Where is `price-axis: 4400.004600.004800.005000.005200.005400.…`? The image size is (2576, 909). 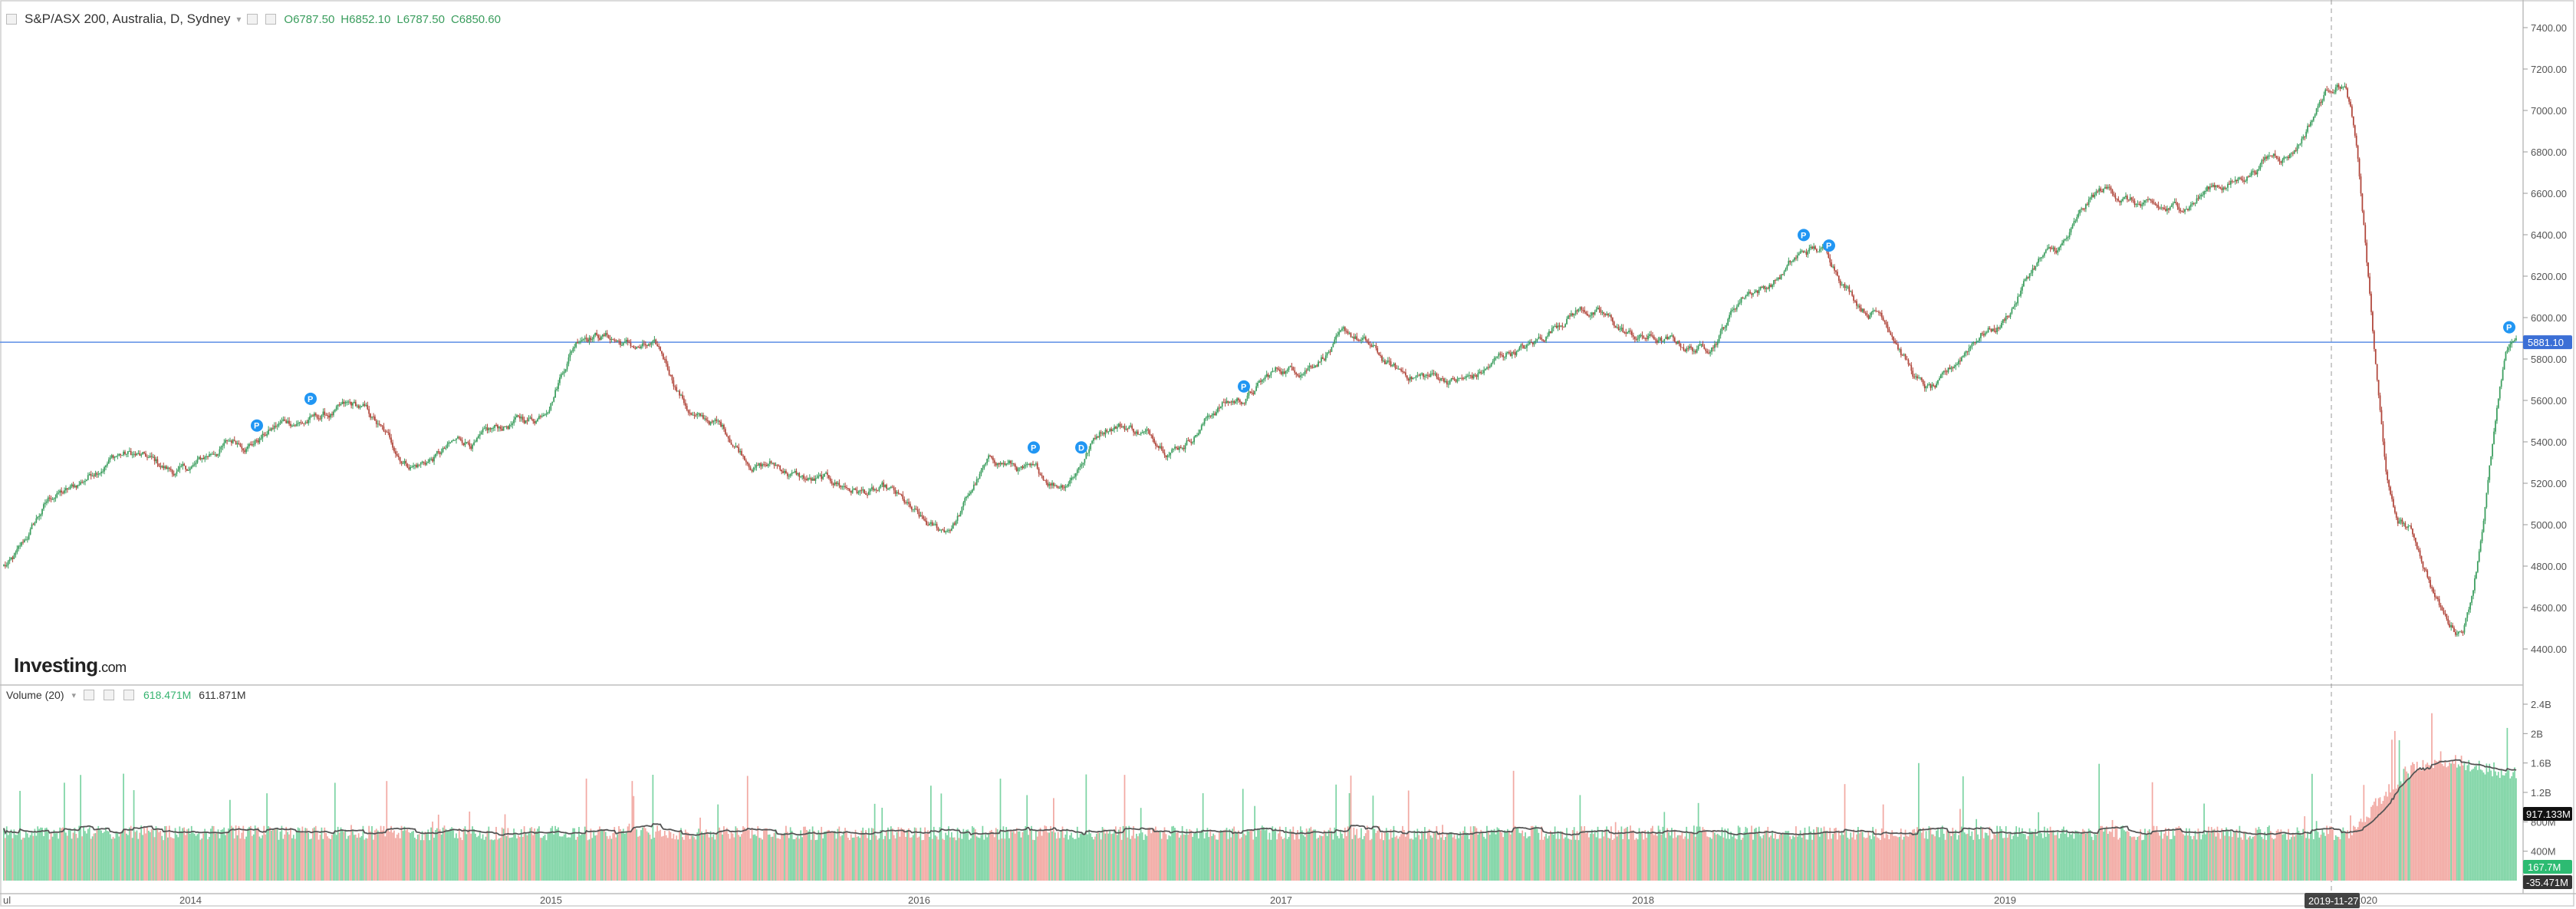
price-axis: 4400.004600.004800.005000.005200.005400.… is located at coordinates (2545, 338).